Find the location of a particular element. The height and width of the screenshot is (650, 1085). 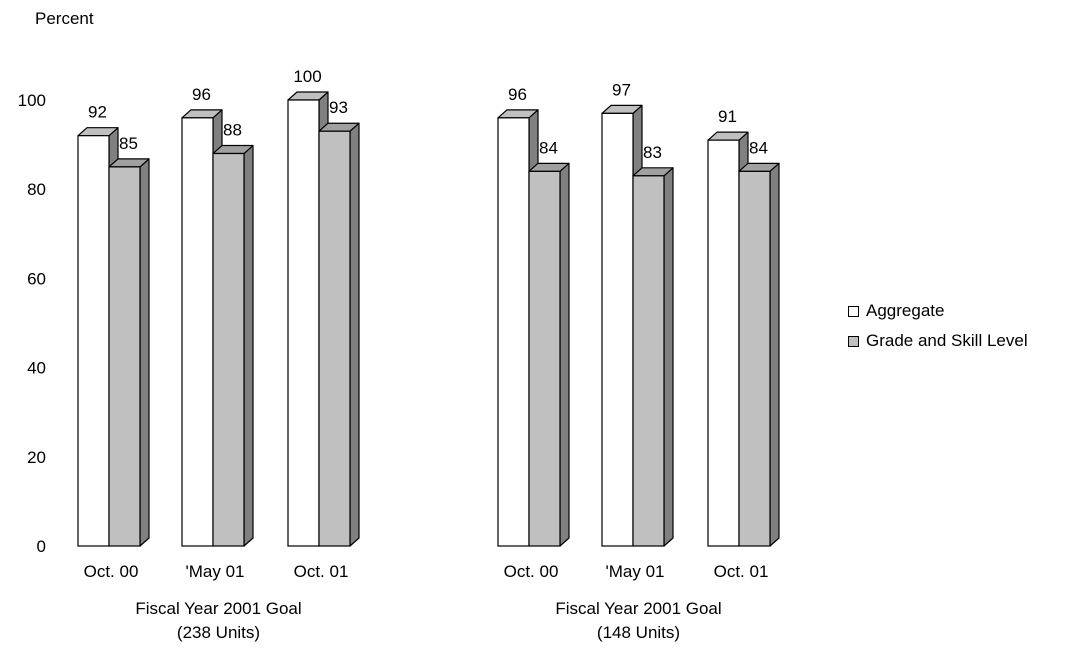

data-label-aggregate: 97 is located at coordinates (621, 89).